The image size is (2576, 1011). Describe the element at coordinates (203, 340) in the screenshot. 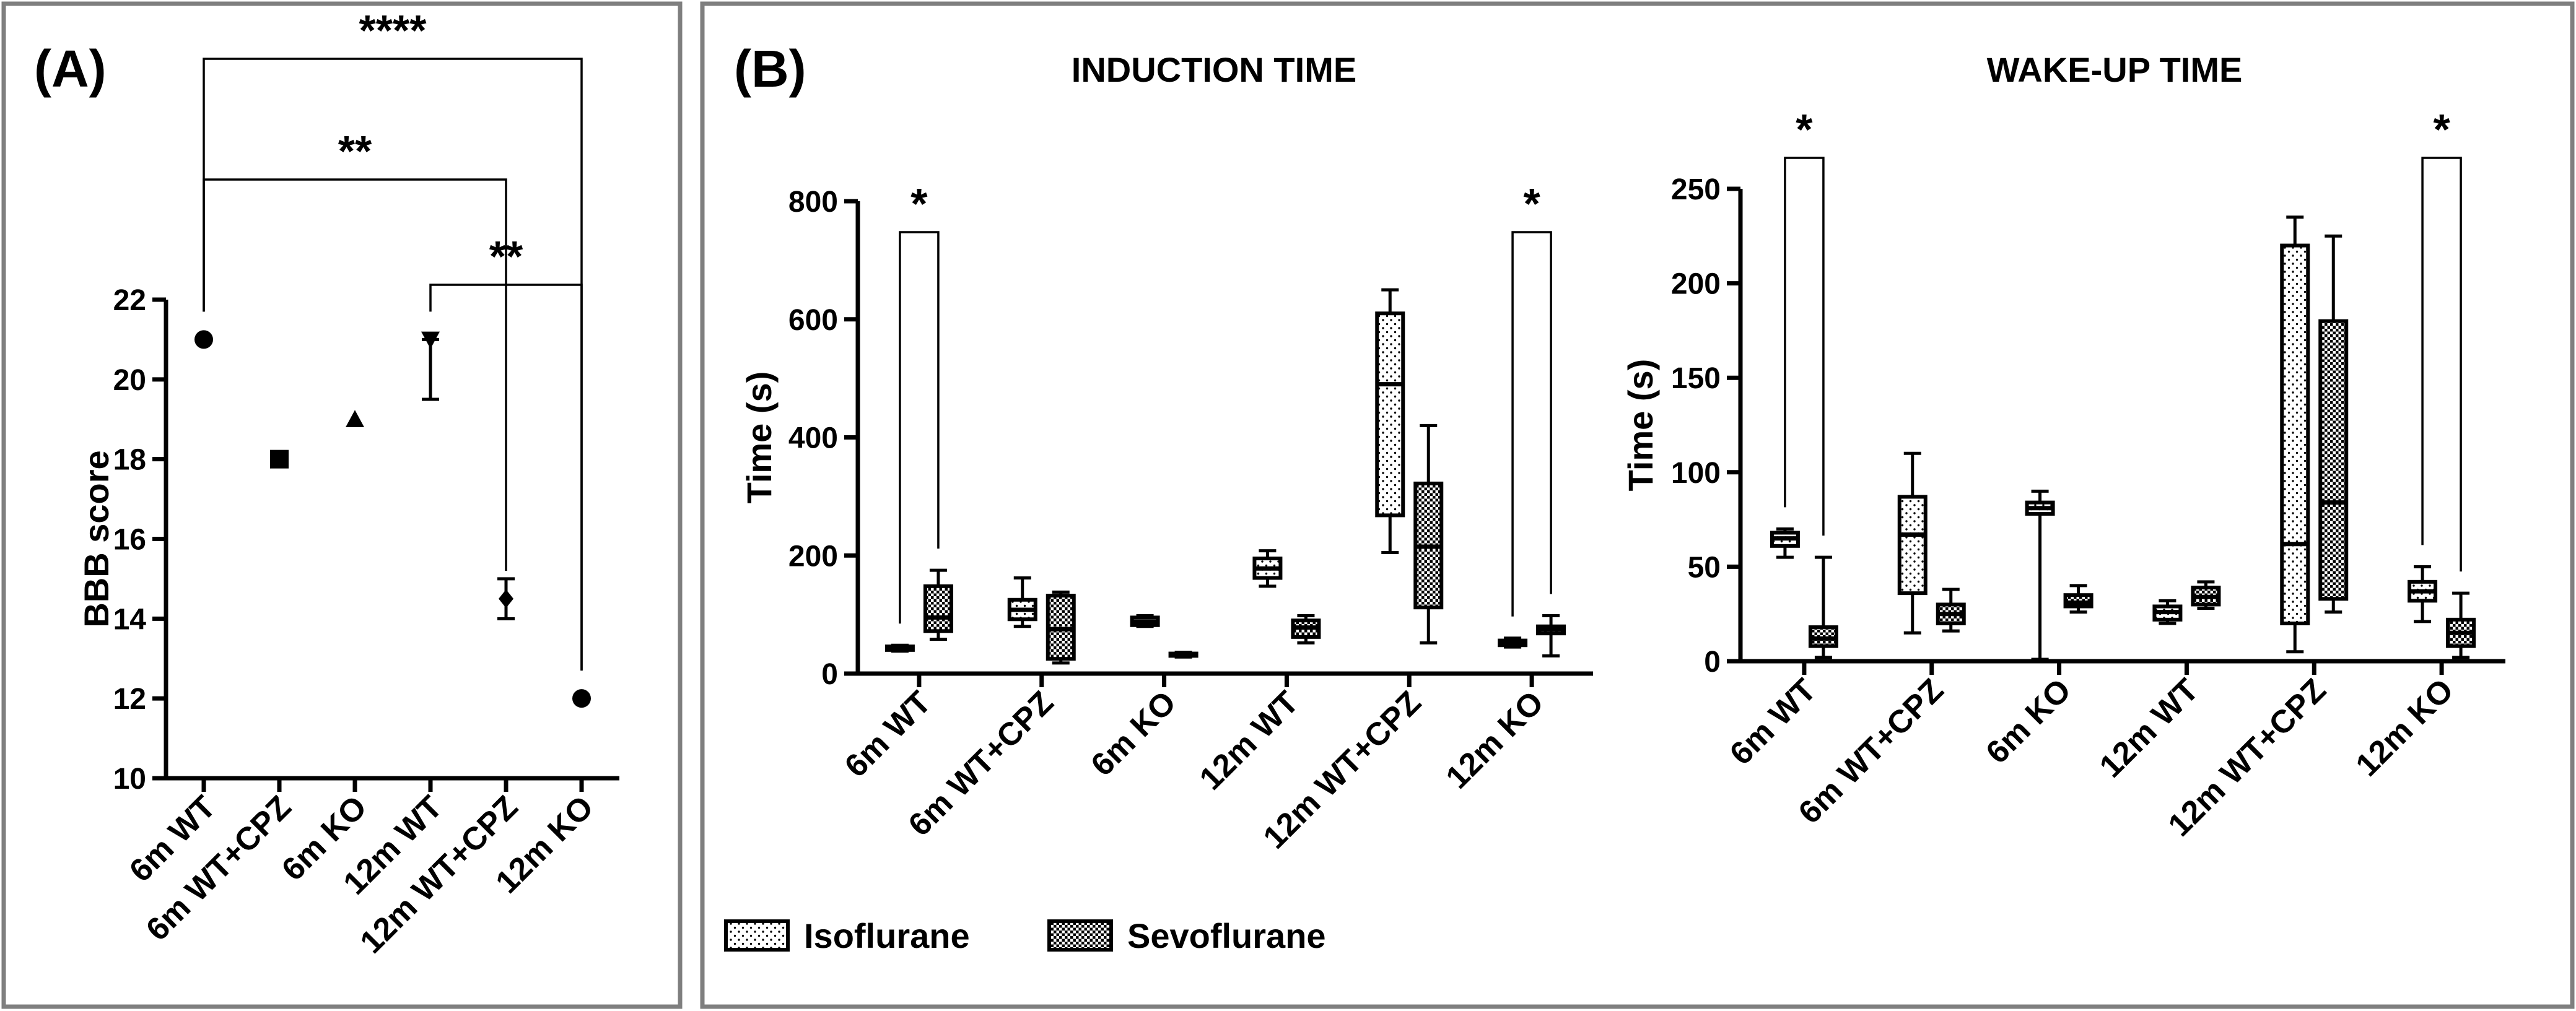

I see `point-6m-wt` at that location.